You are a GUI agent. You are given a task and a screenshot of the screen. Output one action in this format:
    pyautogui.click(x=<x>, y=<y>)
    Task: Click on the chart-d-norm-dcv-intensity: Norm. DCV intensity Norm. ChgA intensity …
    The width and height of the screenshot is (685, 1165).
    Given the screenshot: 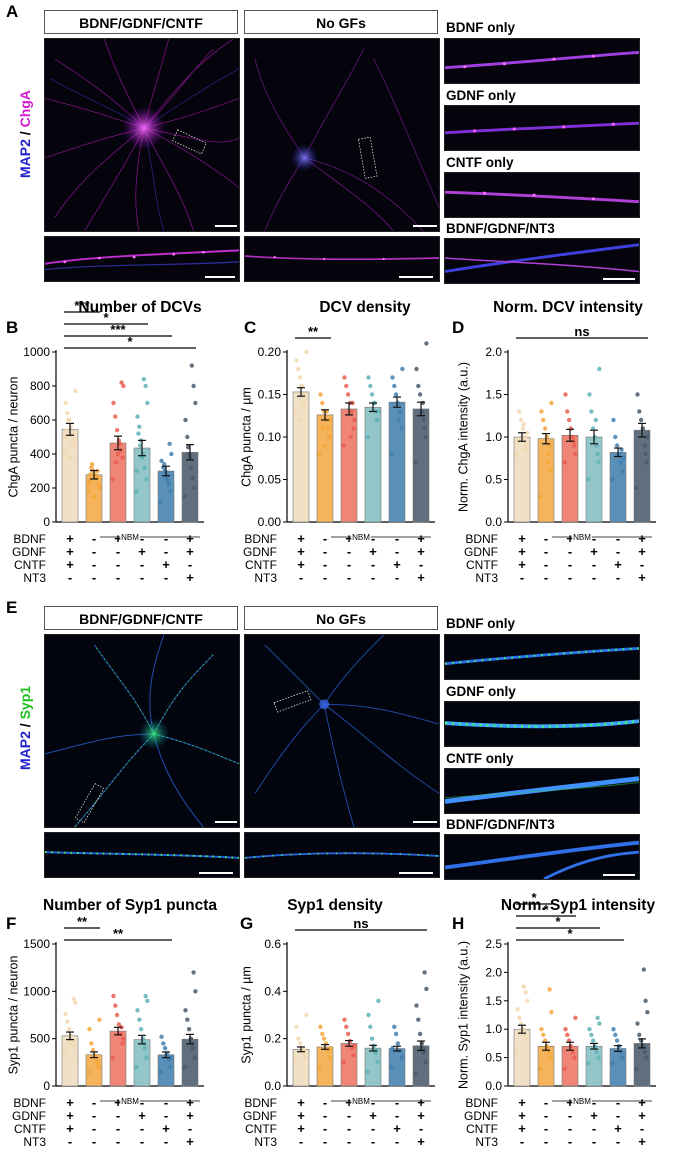 What is the action you would take?
    pyautogui.click(x=556, y=442)
    